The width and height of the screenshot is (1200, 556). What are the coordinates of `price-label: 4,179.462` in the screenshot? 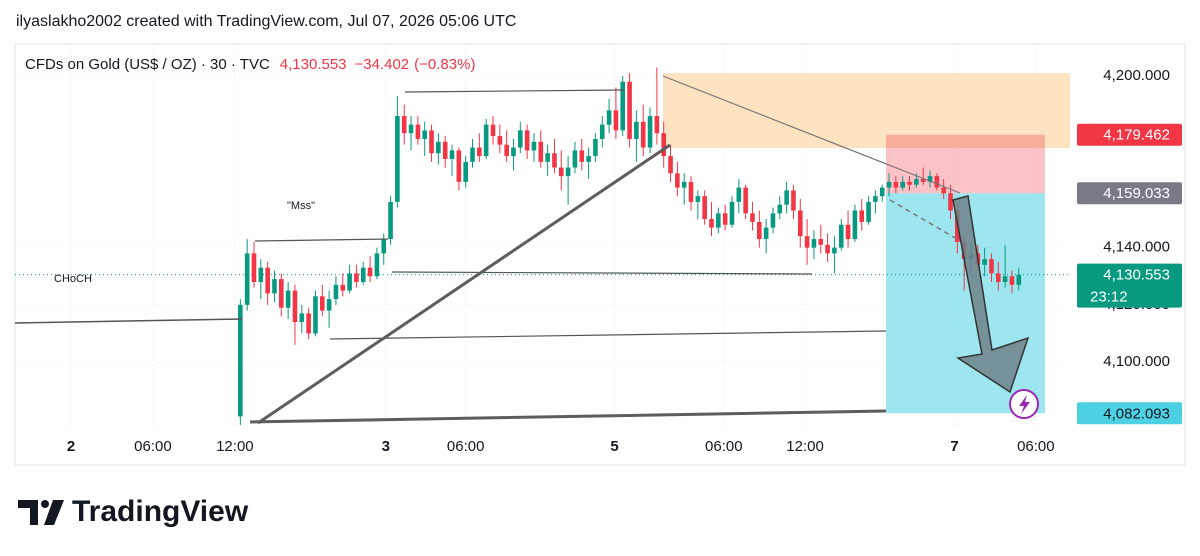 It's located at (1136, 135).